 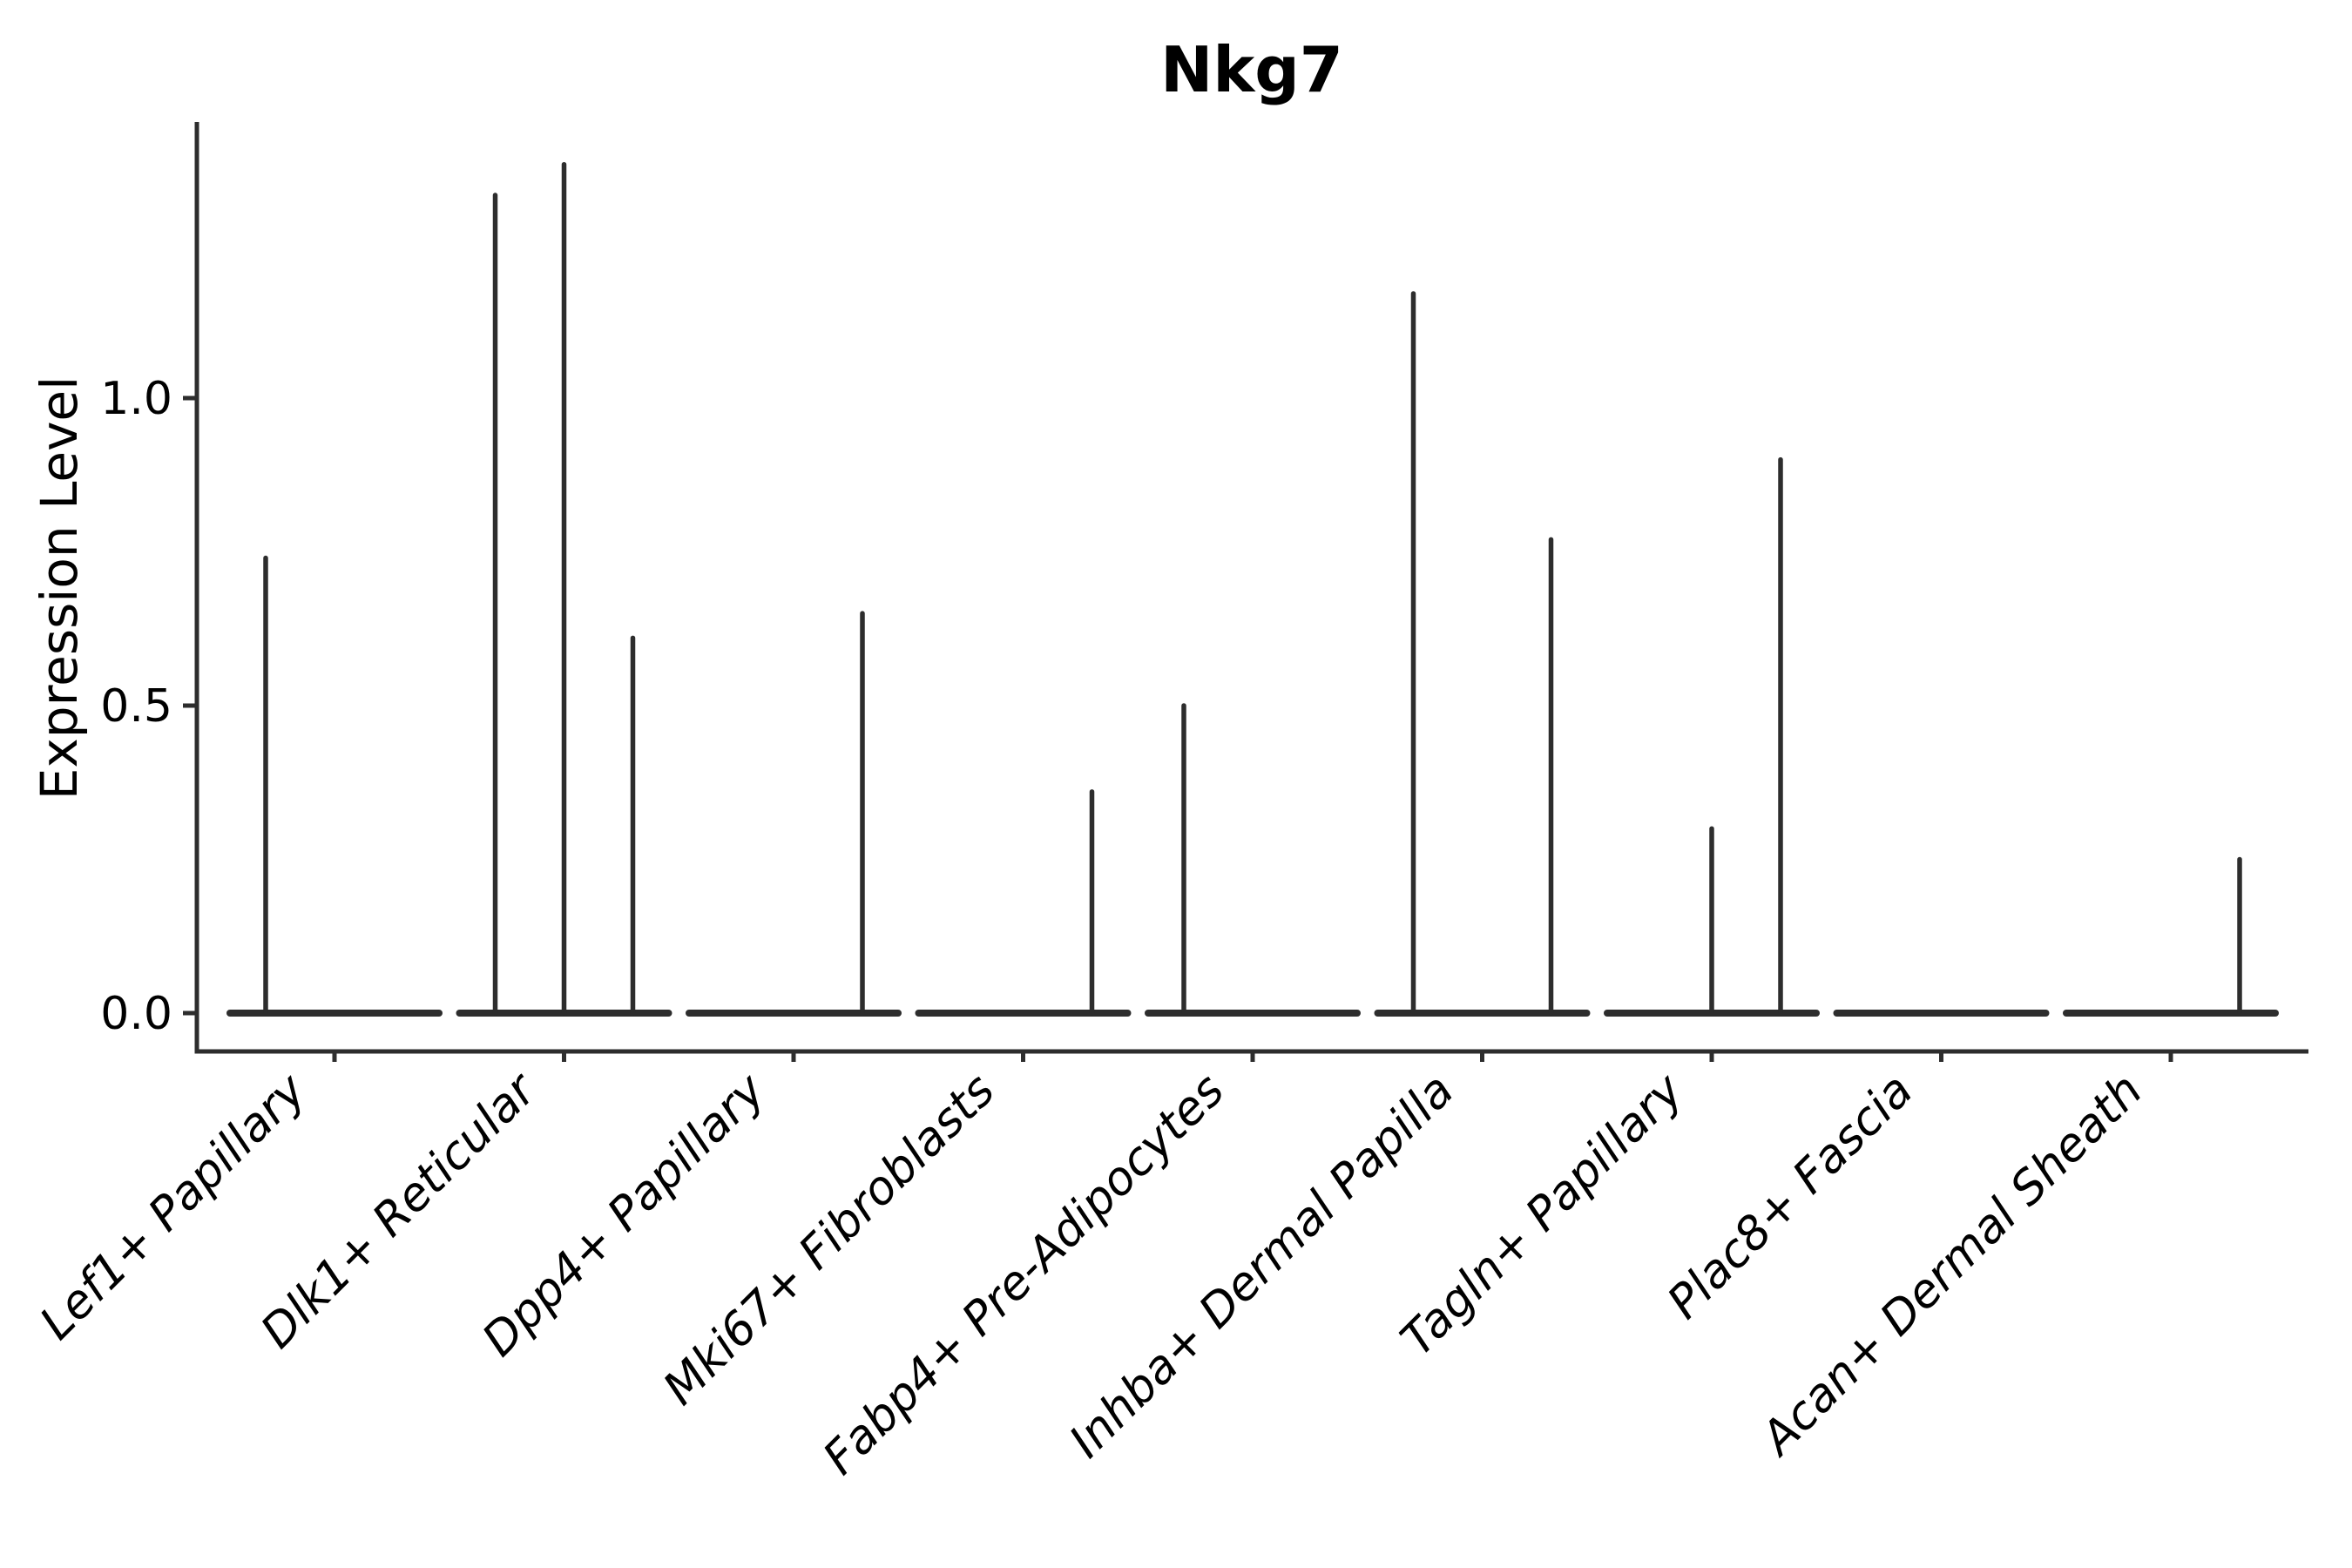 What do you see at coordinates (1790, 1196) in the screenshot?
I see `x-tick-label: Plac8+ Fascia` at bounding box center [1790, 1196].